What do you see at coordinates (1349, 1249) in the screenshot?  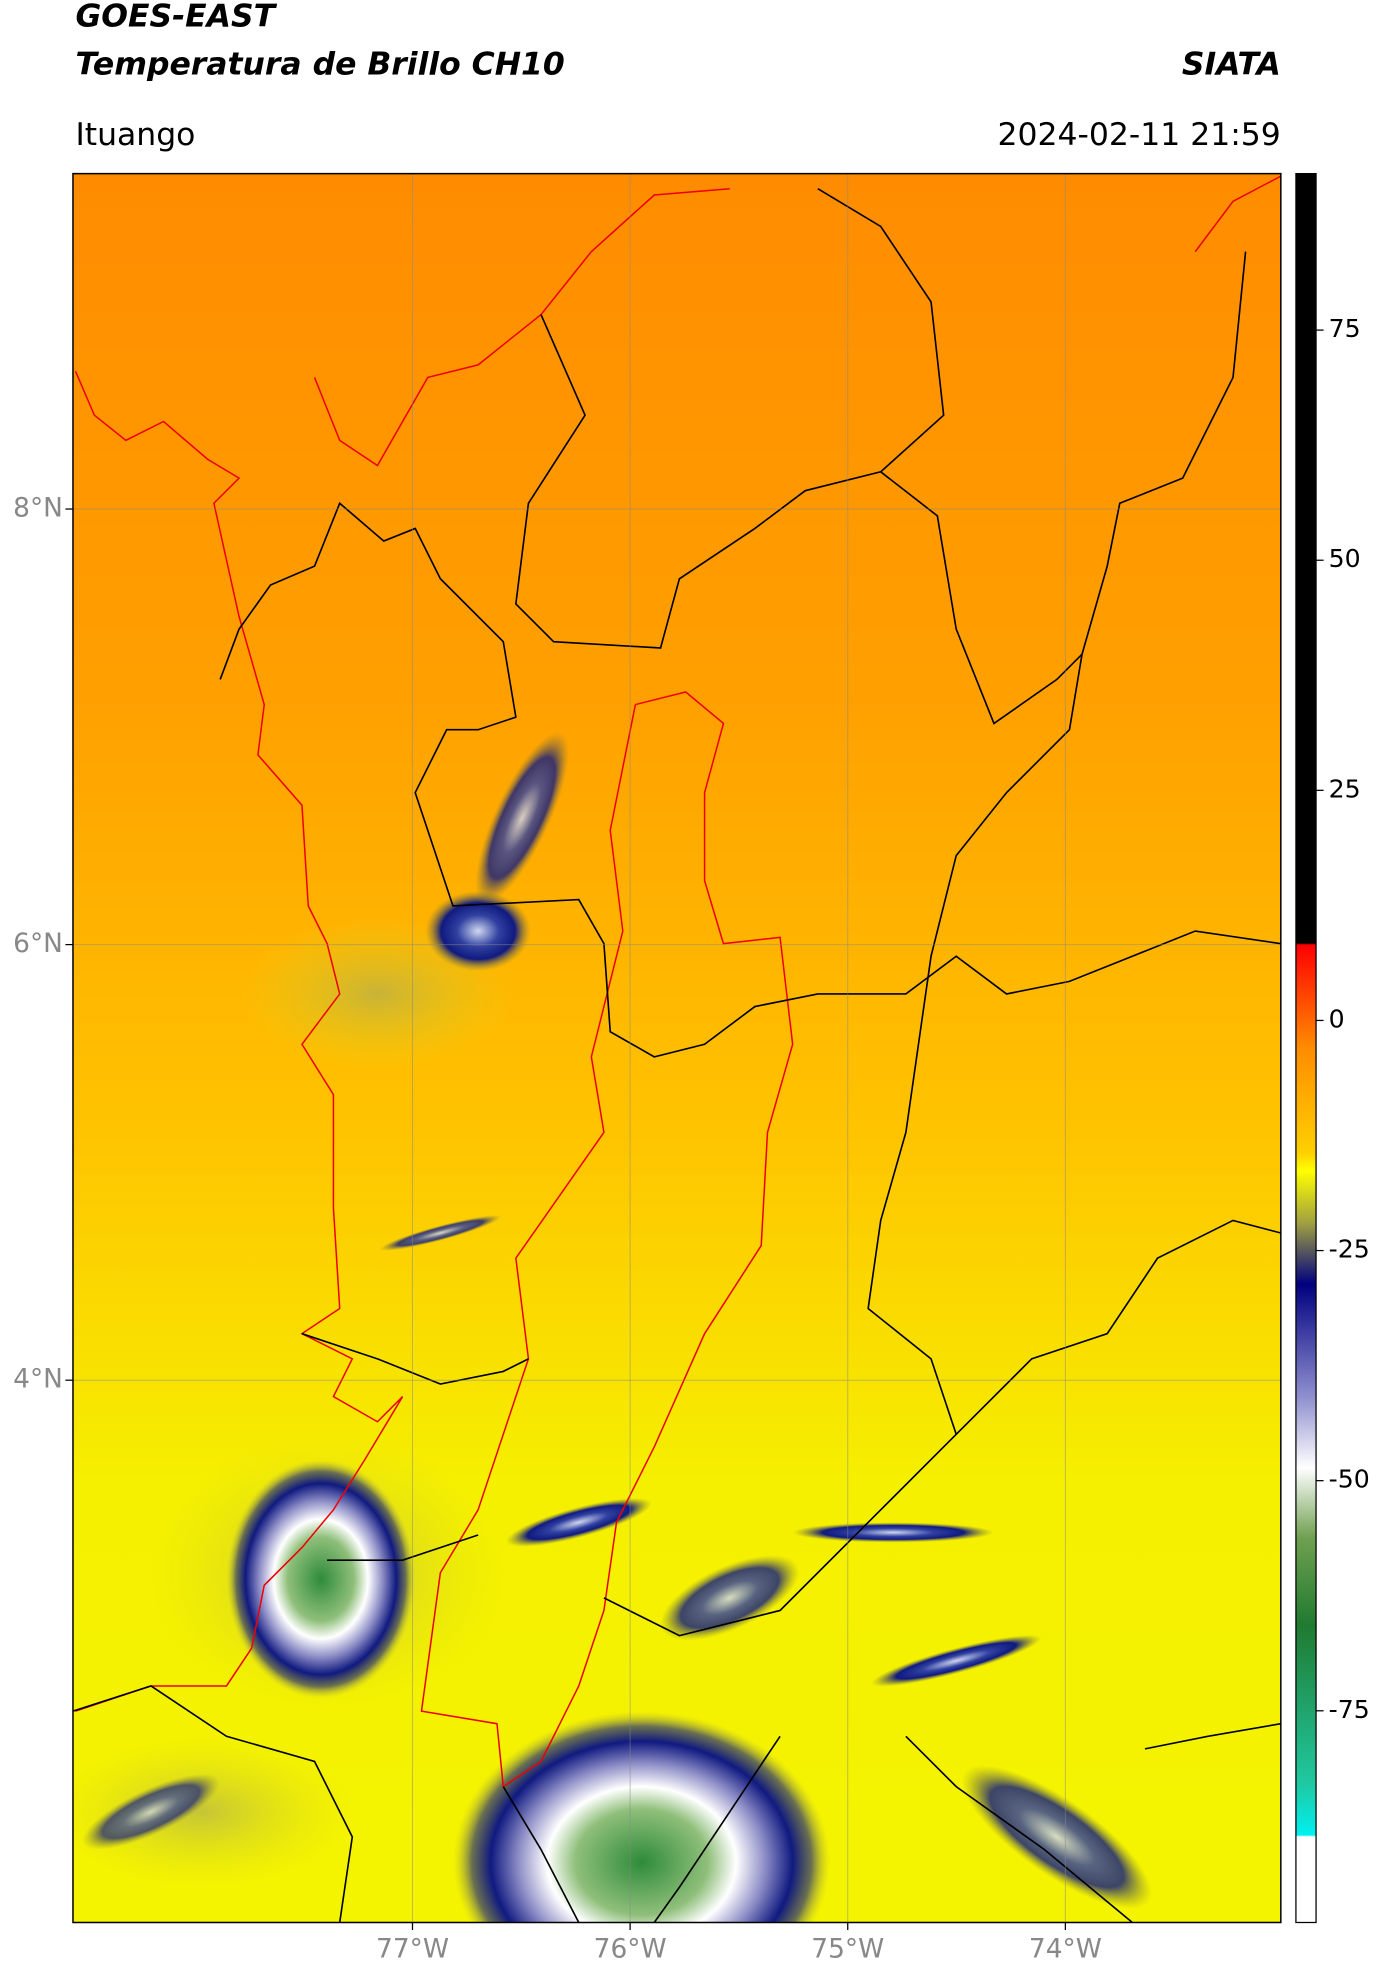 I see `colorbar-tick-label: -25` at bounding box center [1349, 1249].